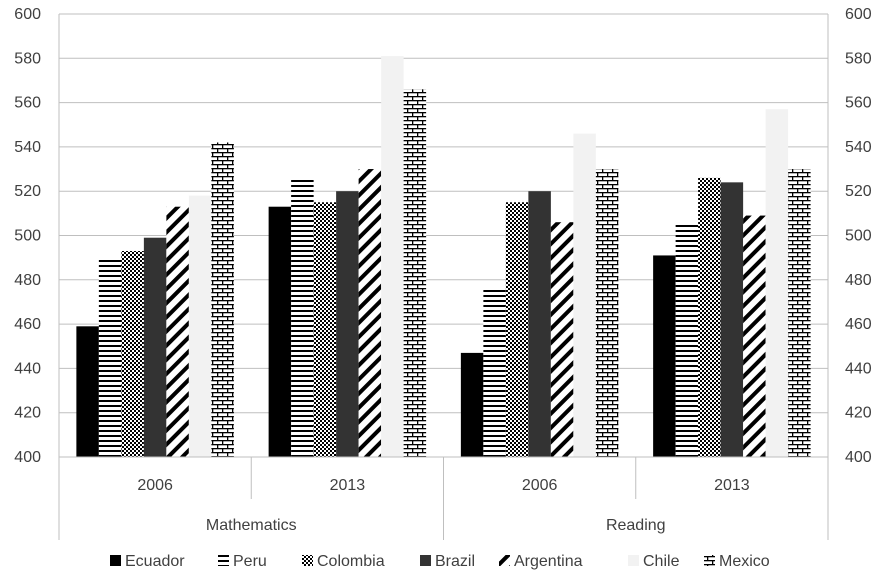  I want to click on legend-label-argentina: Argentina, so click(548, 561).